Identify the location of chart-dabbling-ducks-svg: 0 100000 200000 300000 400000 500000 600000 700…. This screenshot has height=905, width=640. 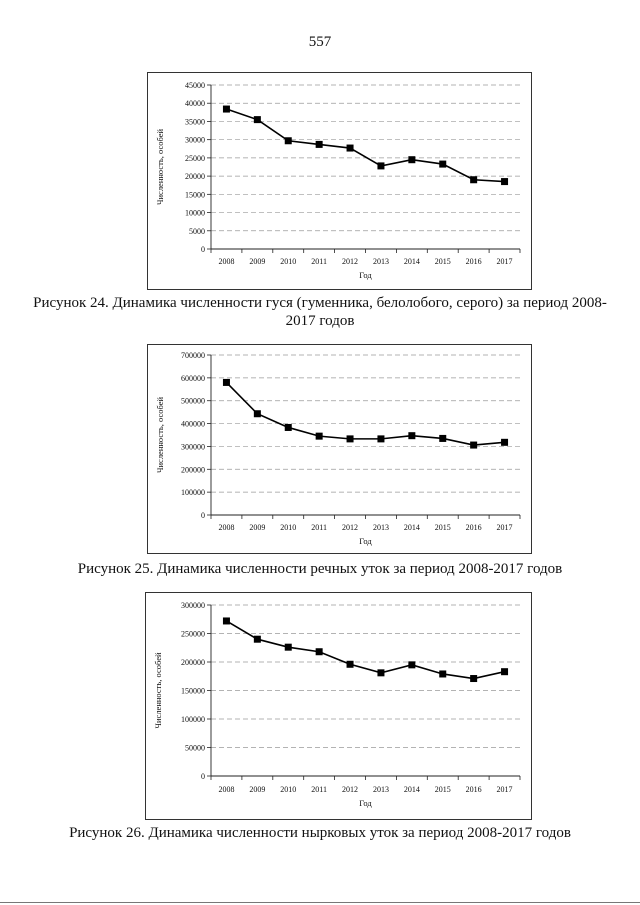
(338, 448).